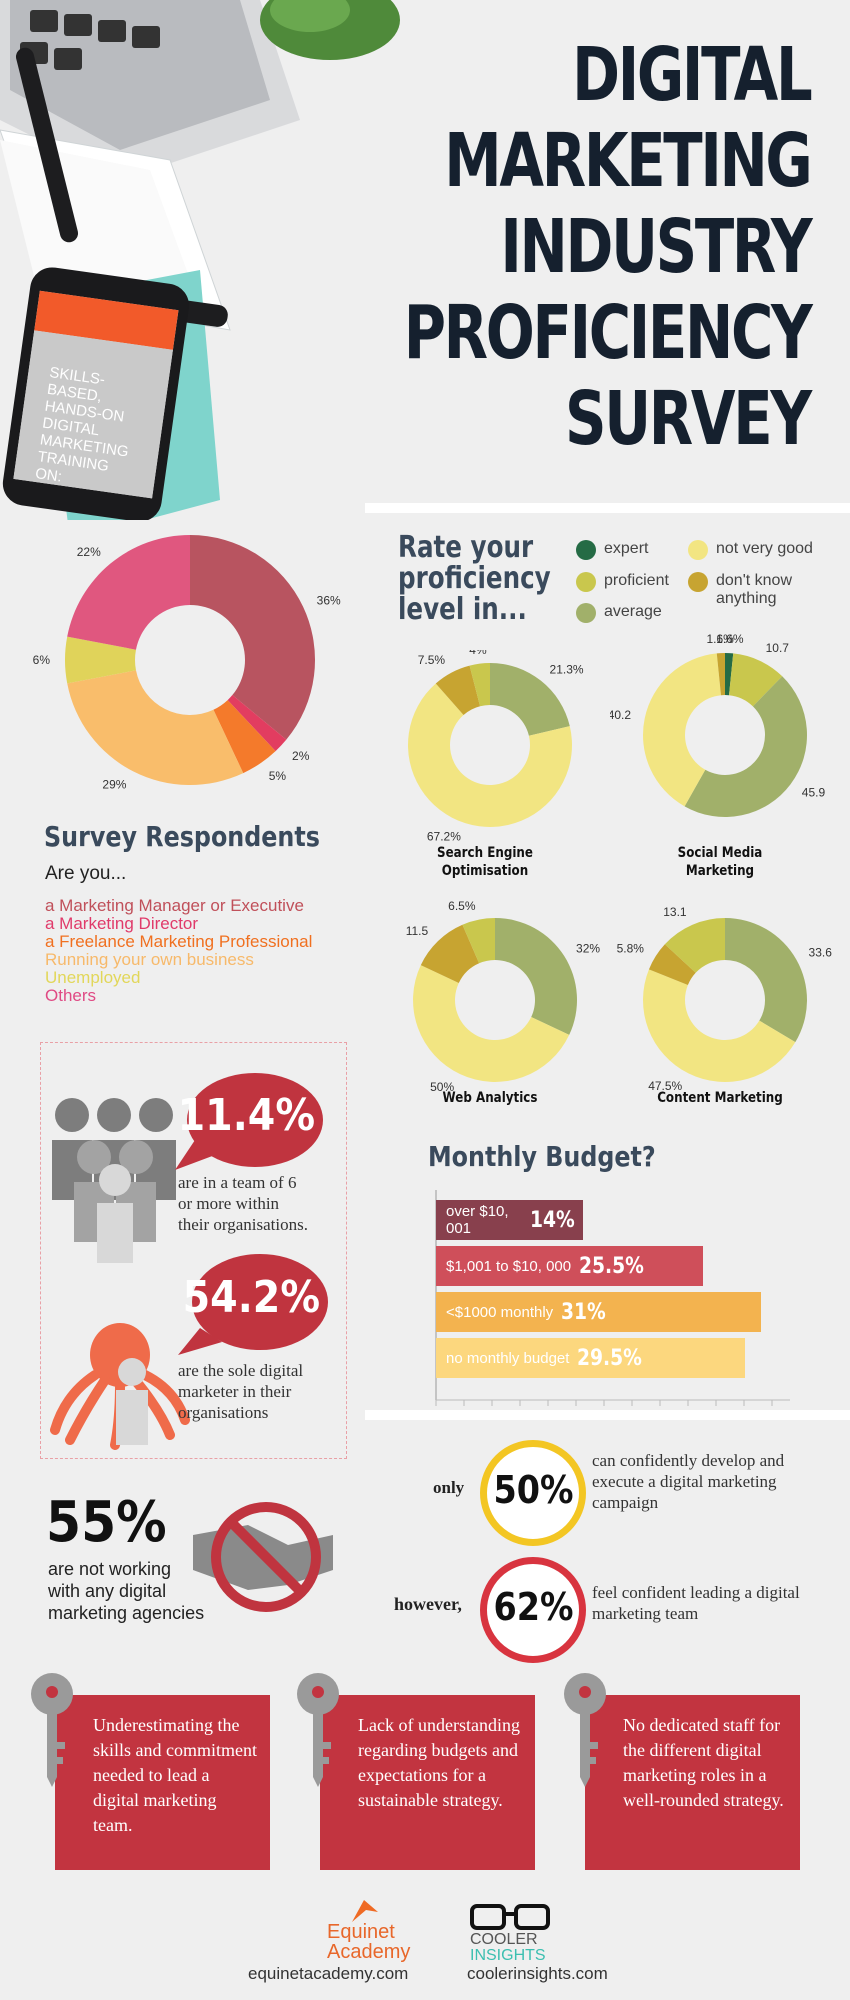 The image size is (850, 2000). I want to click on budget-bar-value: 31%, so click(583, 1312).